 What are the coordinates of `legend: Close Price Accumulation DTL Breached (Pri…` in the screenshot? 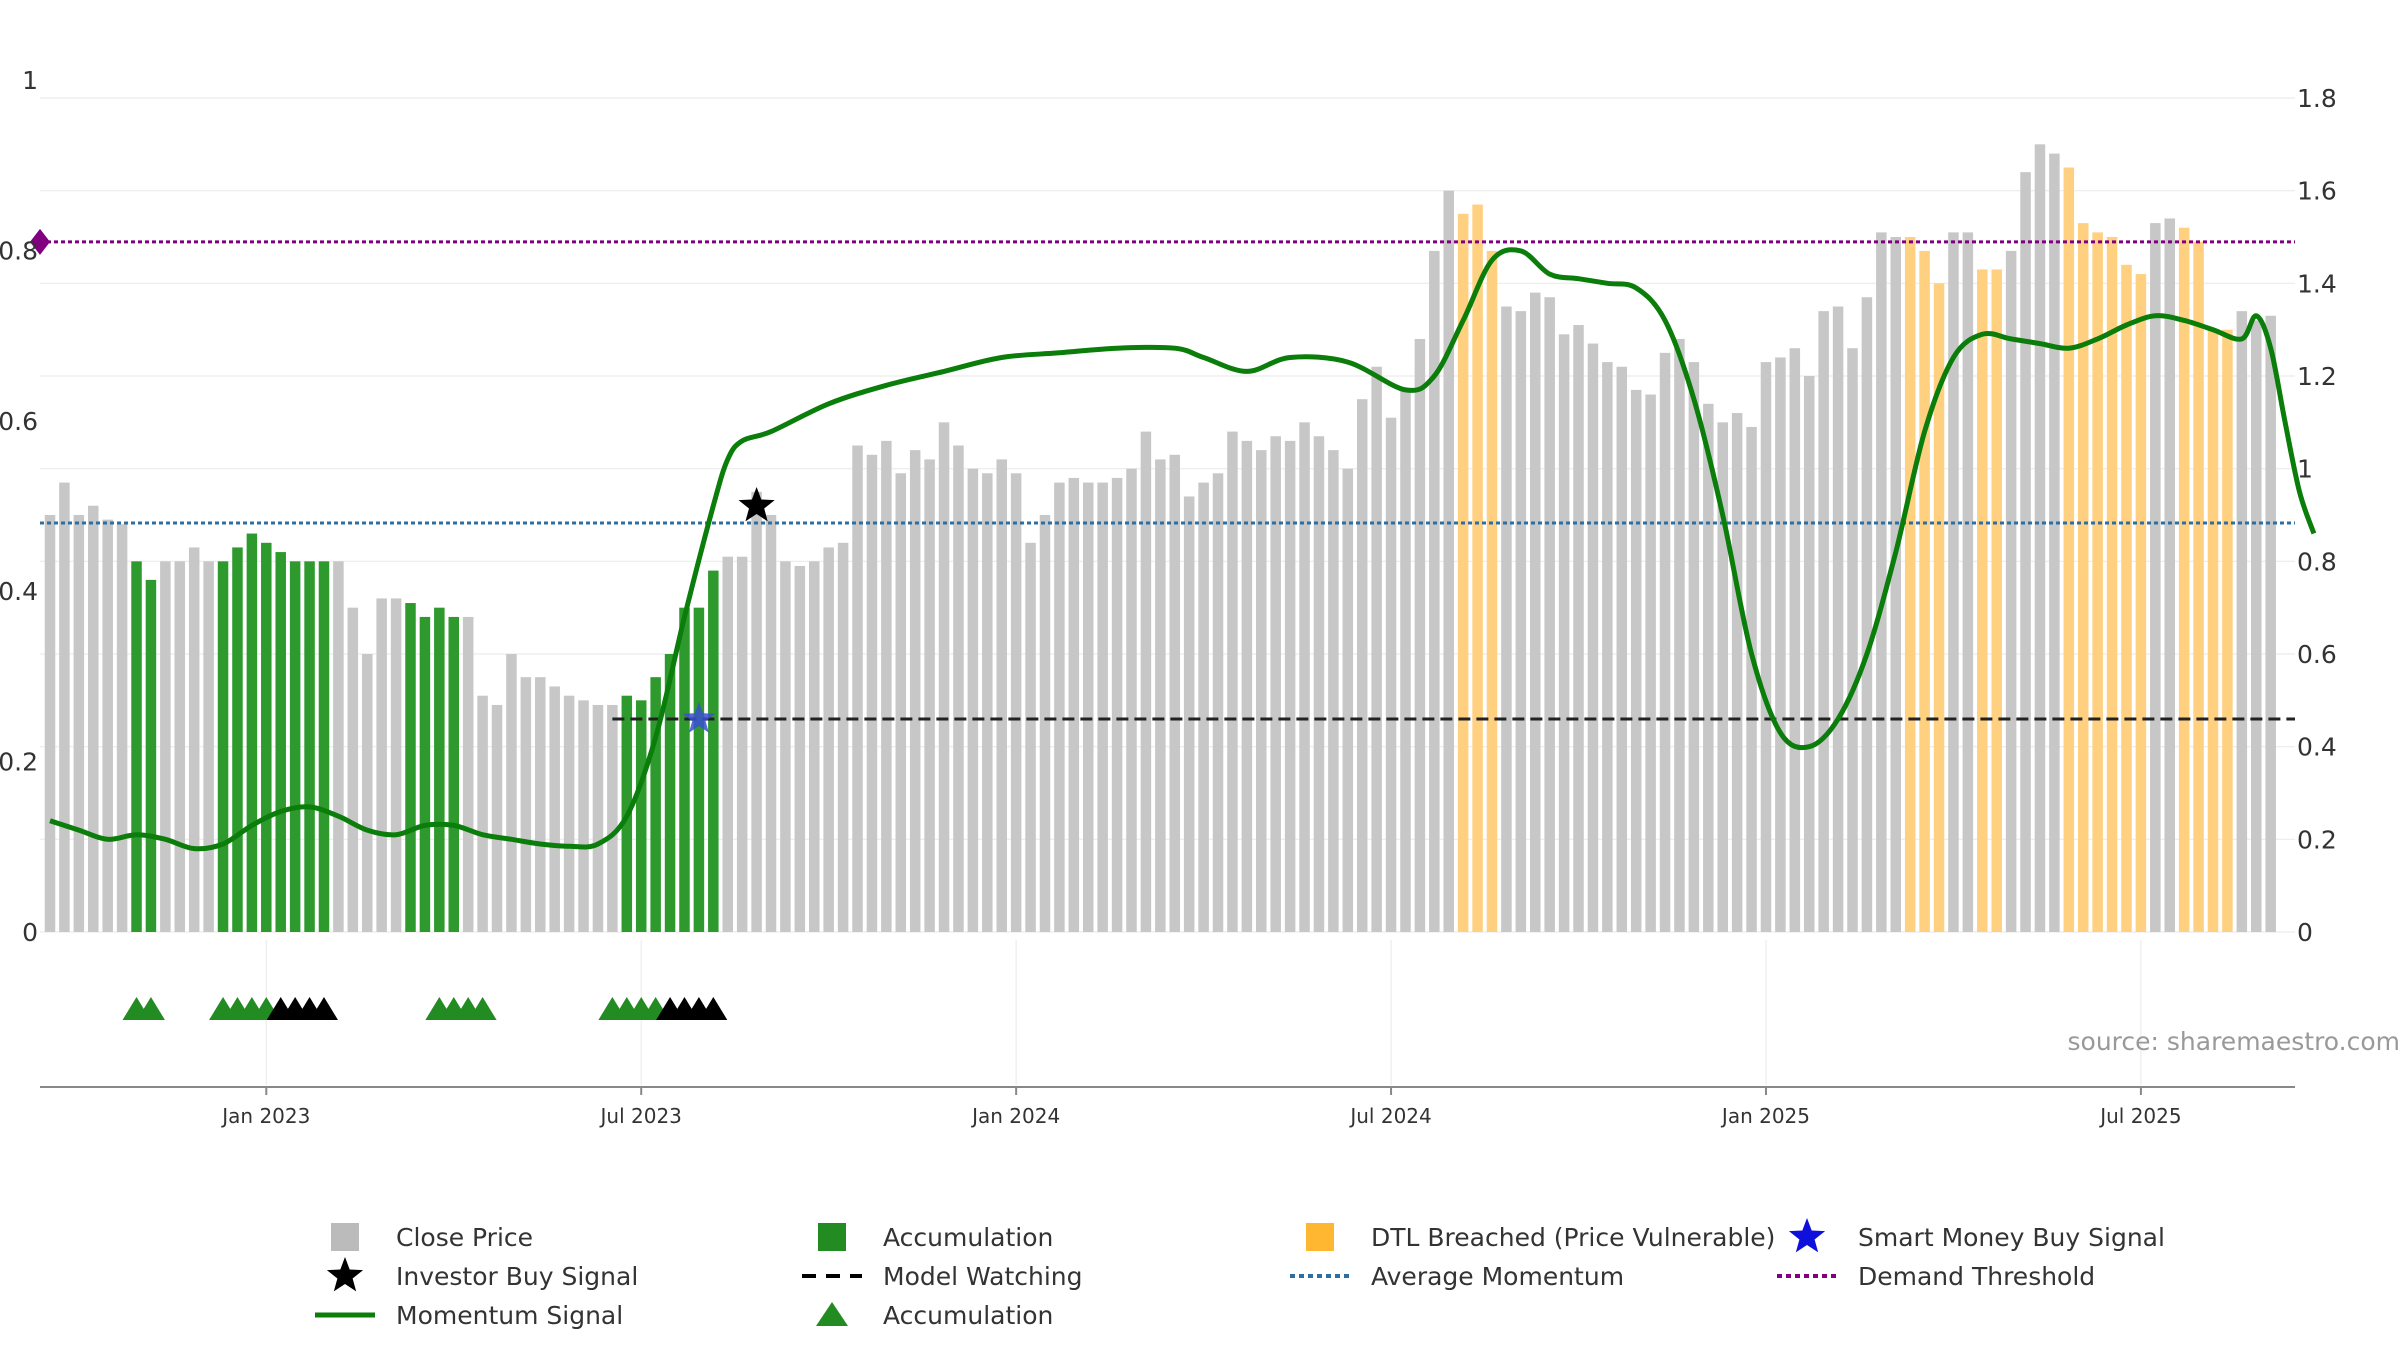 It's located at (1240, 1274).